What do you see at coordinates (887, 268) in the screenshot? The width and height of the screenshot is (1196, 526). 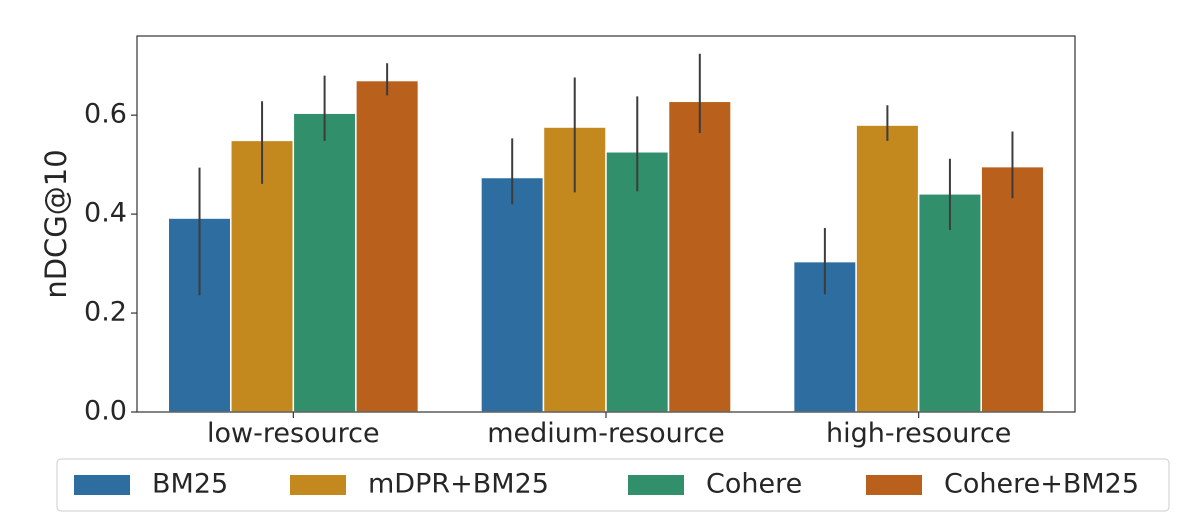 I see `bar-high-resource-mdpr-plus-bm25` at bounding box center [887, 268].